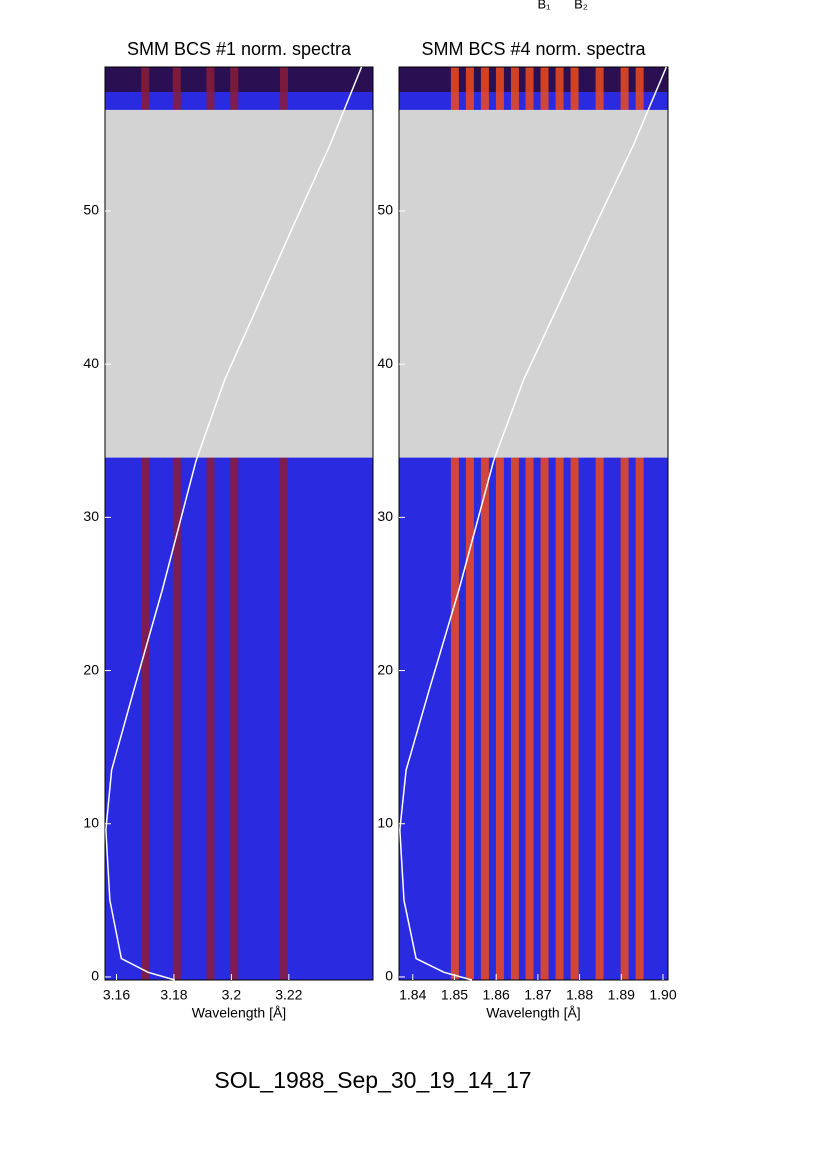 This screenshot has width=826, height=1169. What do you see at coordinates (232, 995) in the screenshot?
I see `x-tick-label: 3.2` at bounding box center [232, 995].